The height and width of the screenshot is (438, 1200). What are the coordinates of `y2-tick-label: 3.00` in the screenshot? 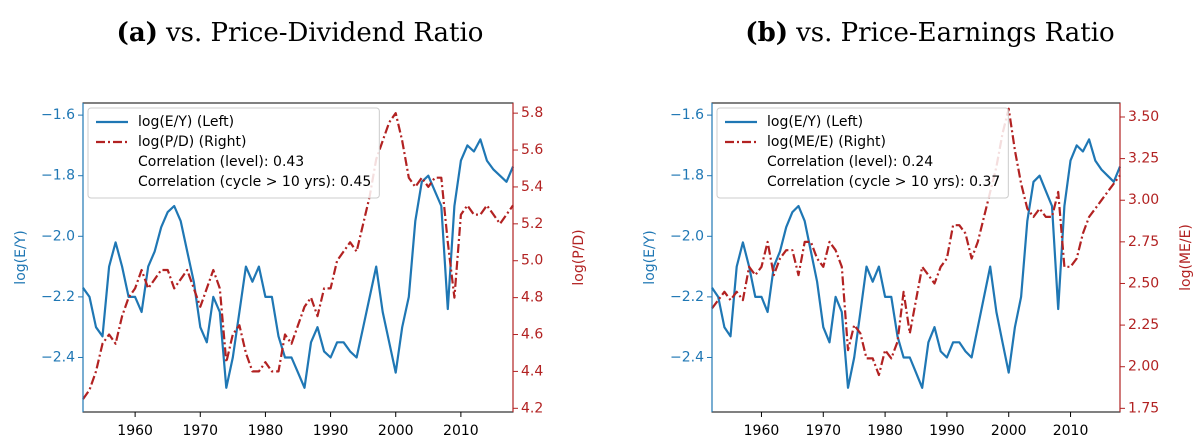 It's located at (1143, 200).